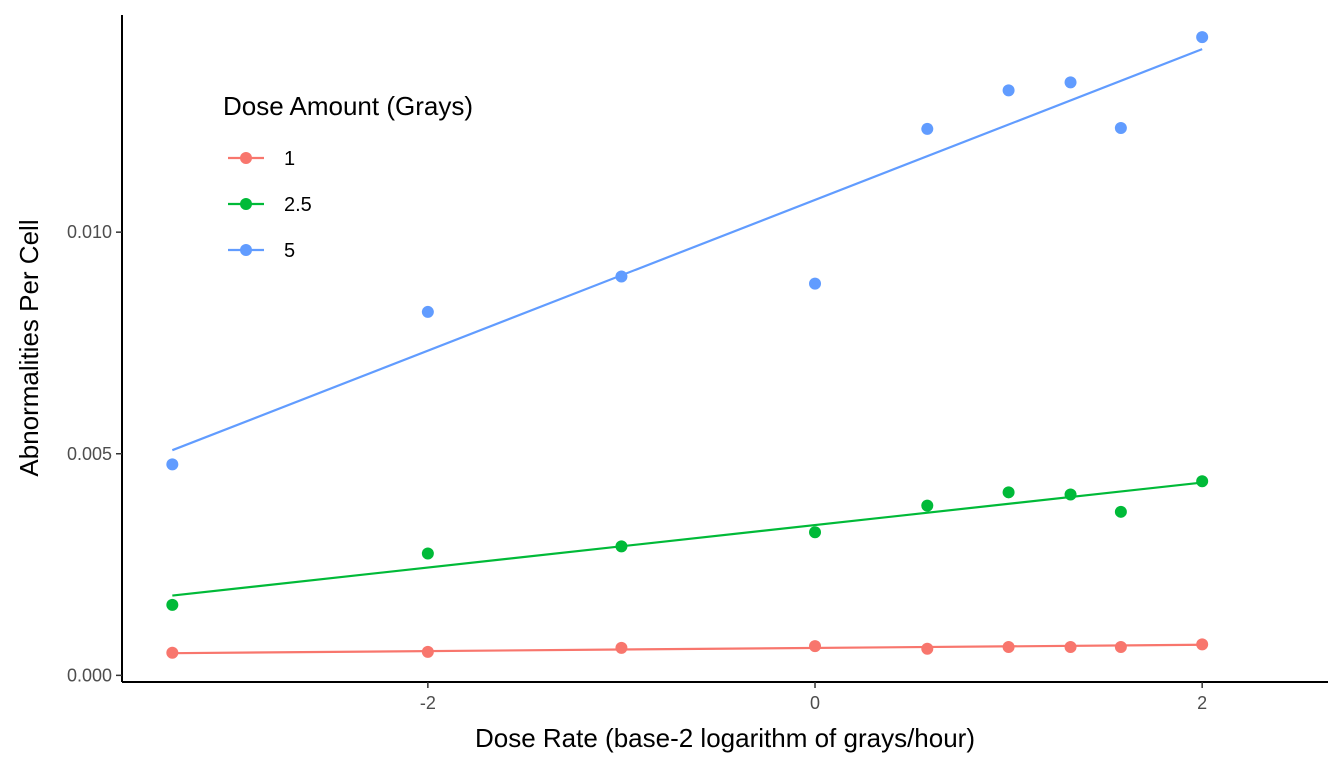  I want to click on legend: Dose Amount (Grays) 1 2.5 5, so click(348, 176).